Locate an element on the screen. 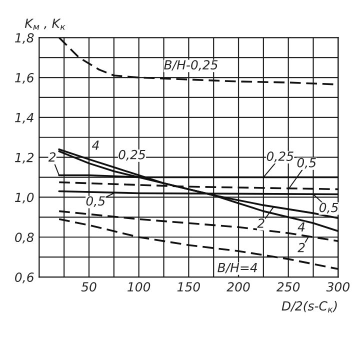 The image size is (356, 342). y-tick-label: 1,2 is located at coordinates (24, 158).